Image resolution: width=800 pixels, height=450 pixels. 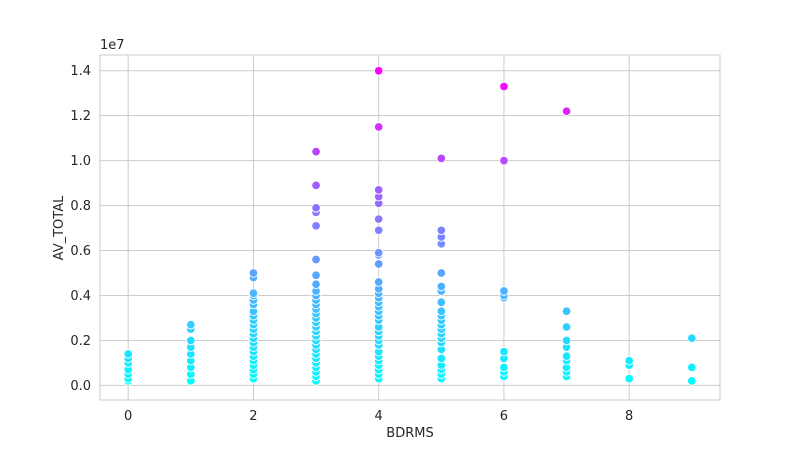 What do you see at coordinates (80, 386) in the screenshot?
I see `y-tick-label: 0.0` at bounding box center [80, 386].